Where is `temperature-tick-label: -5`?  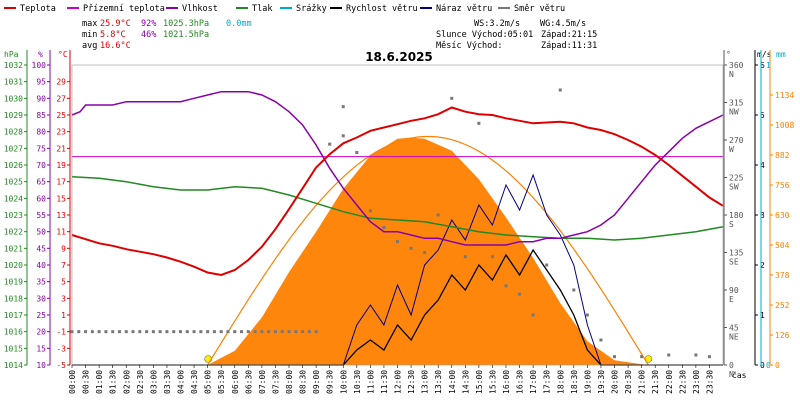 temperature-tick-label: -5 is located at coordinates (61, 365).